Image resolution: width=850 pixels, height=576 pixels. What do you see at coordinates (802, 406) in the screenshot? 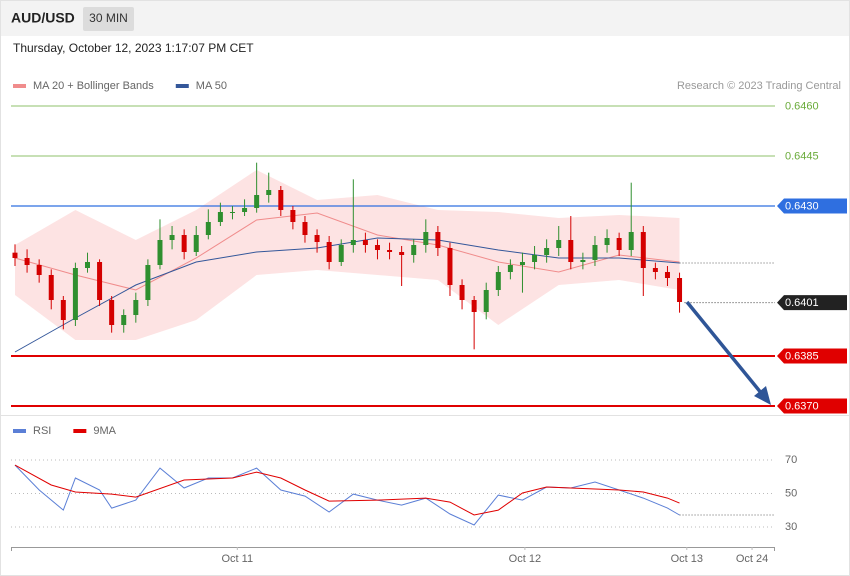
I see `price-label: 0.6370` at bounding box center [802, 406].